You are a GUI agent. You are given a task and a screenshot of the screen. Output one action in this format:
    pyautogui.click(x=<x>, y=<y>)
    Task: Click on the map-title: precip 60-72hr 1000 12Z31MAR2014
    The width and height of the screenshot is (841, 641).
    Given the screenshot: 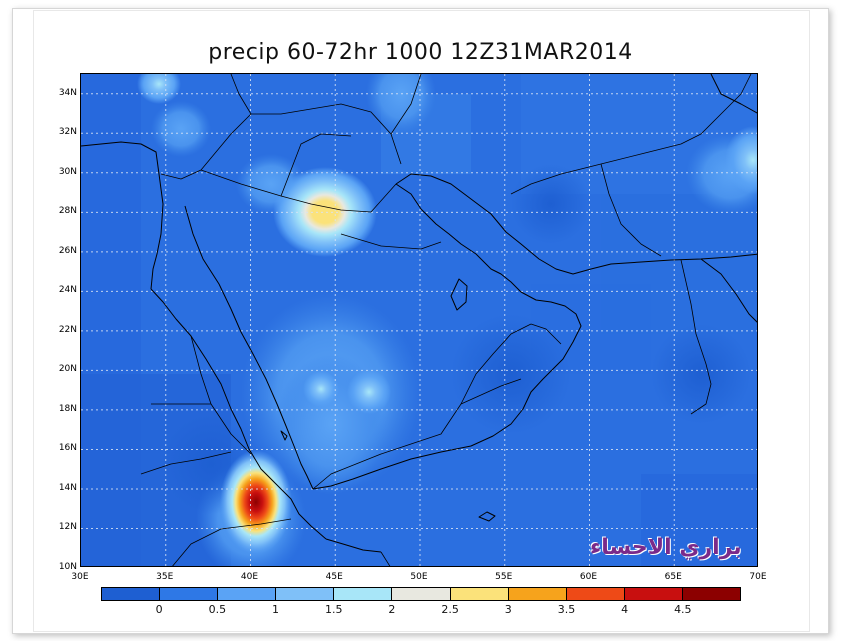 What is the action you would take?
    pyautogui.click(x=420, y=52)
    